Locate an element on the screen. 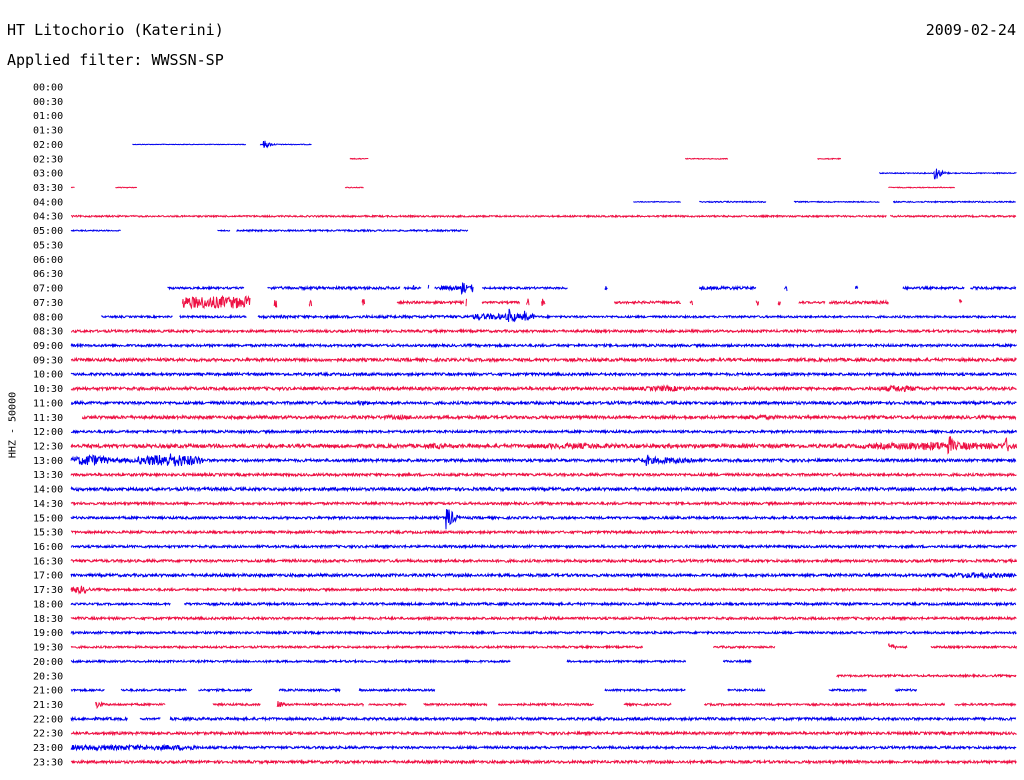  hour-tick-label: 21:30 is located at coordinates (48, 705).